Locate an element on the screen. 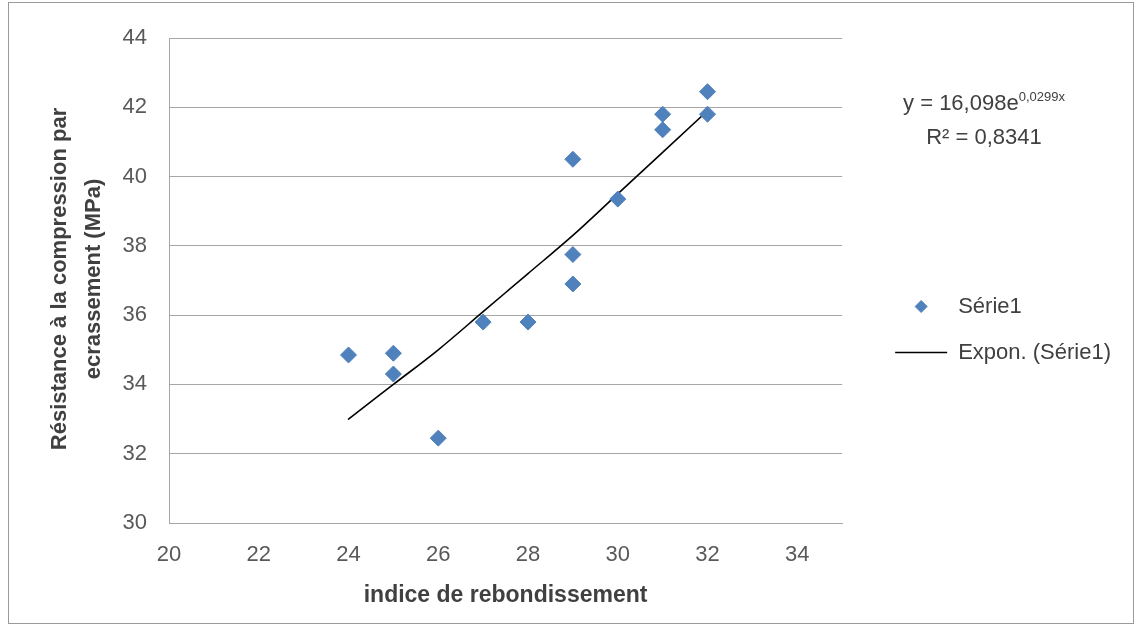  x-tick-label: 22 is located at coordinates (258, 554).